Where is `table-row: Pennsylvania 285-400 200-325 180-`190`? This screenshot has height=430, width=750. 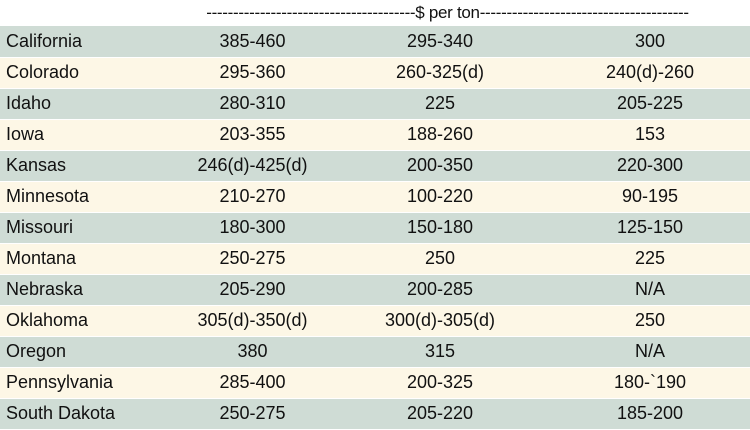
table-row: Pennsylvania 285-400 200-325 180-`190 is located at coordinates (375, 383).